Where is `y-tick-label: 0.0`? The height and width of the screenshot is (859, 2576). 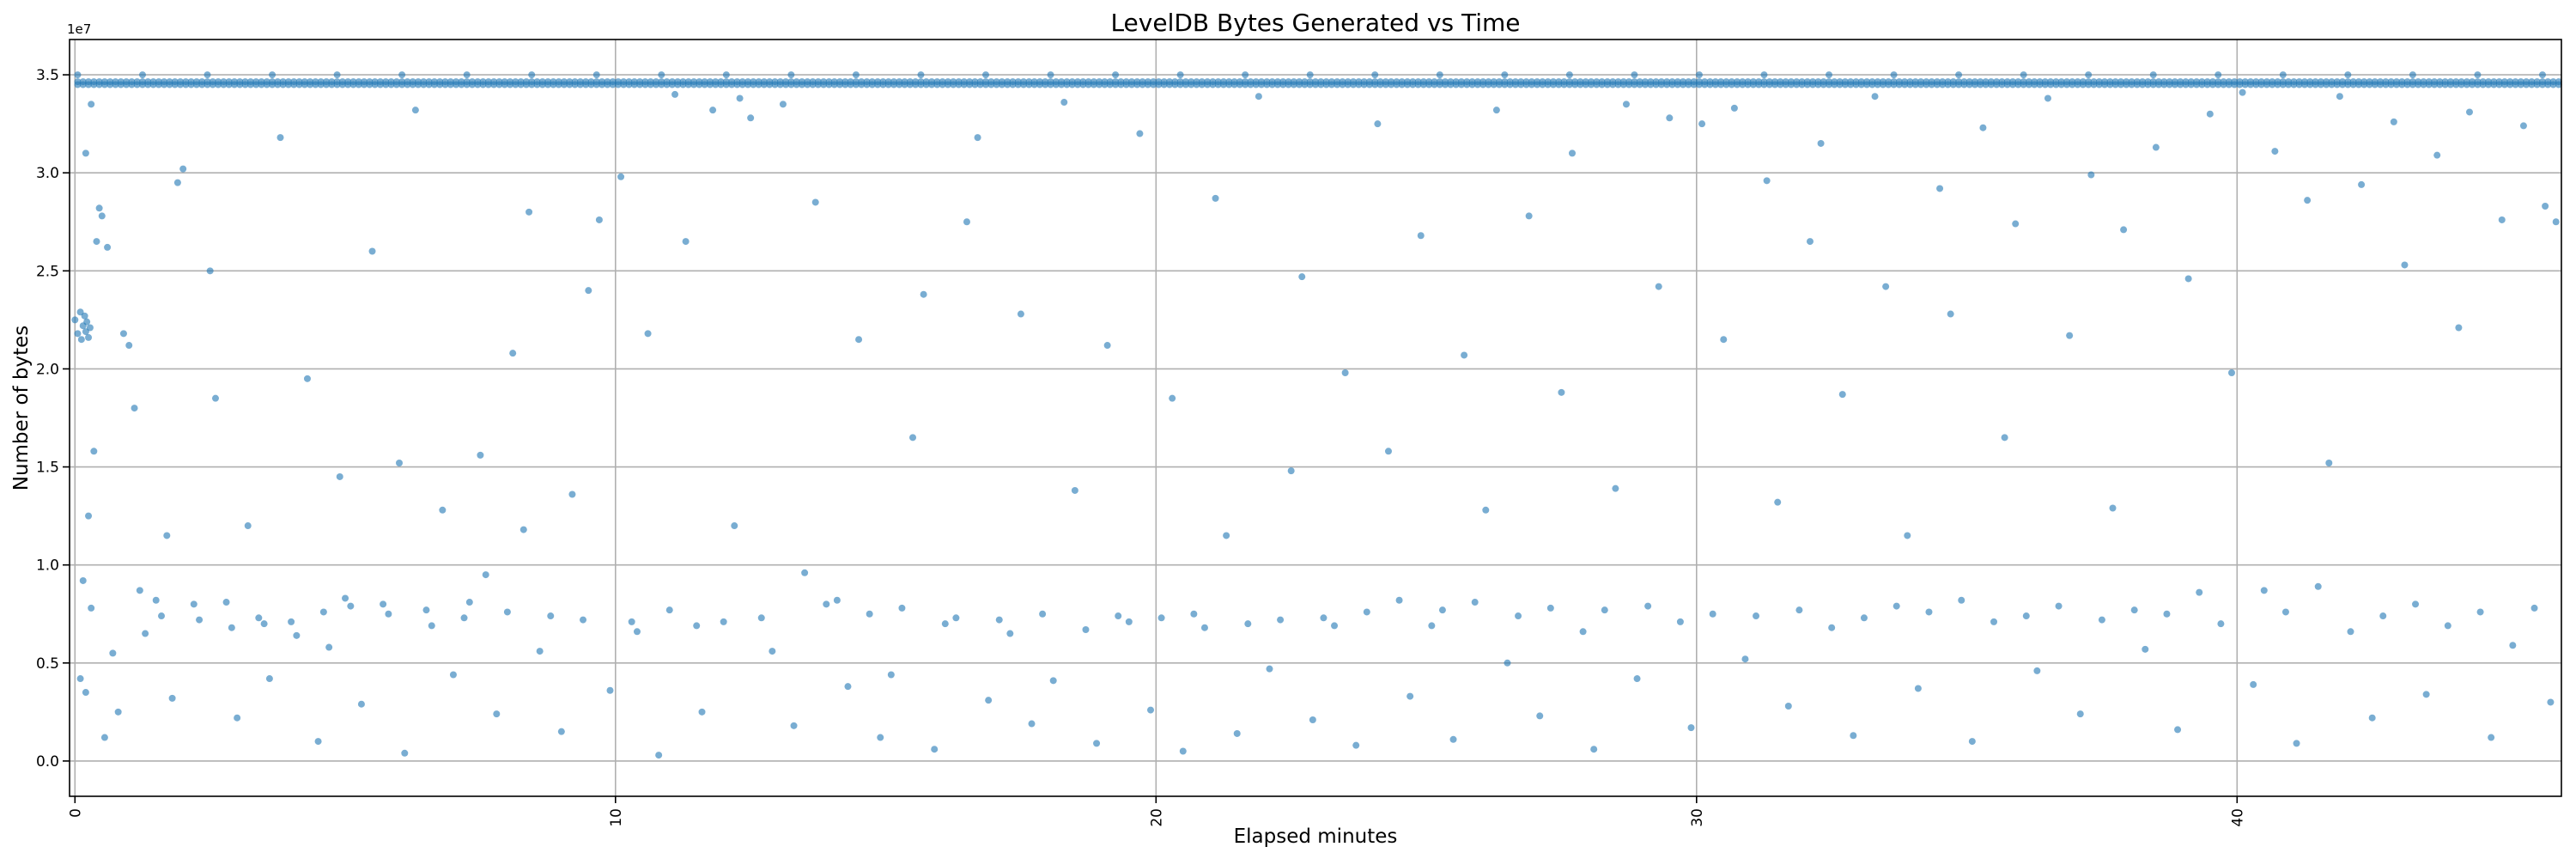
y-tick-label: 0.0 is located at coordinates (48, 762).